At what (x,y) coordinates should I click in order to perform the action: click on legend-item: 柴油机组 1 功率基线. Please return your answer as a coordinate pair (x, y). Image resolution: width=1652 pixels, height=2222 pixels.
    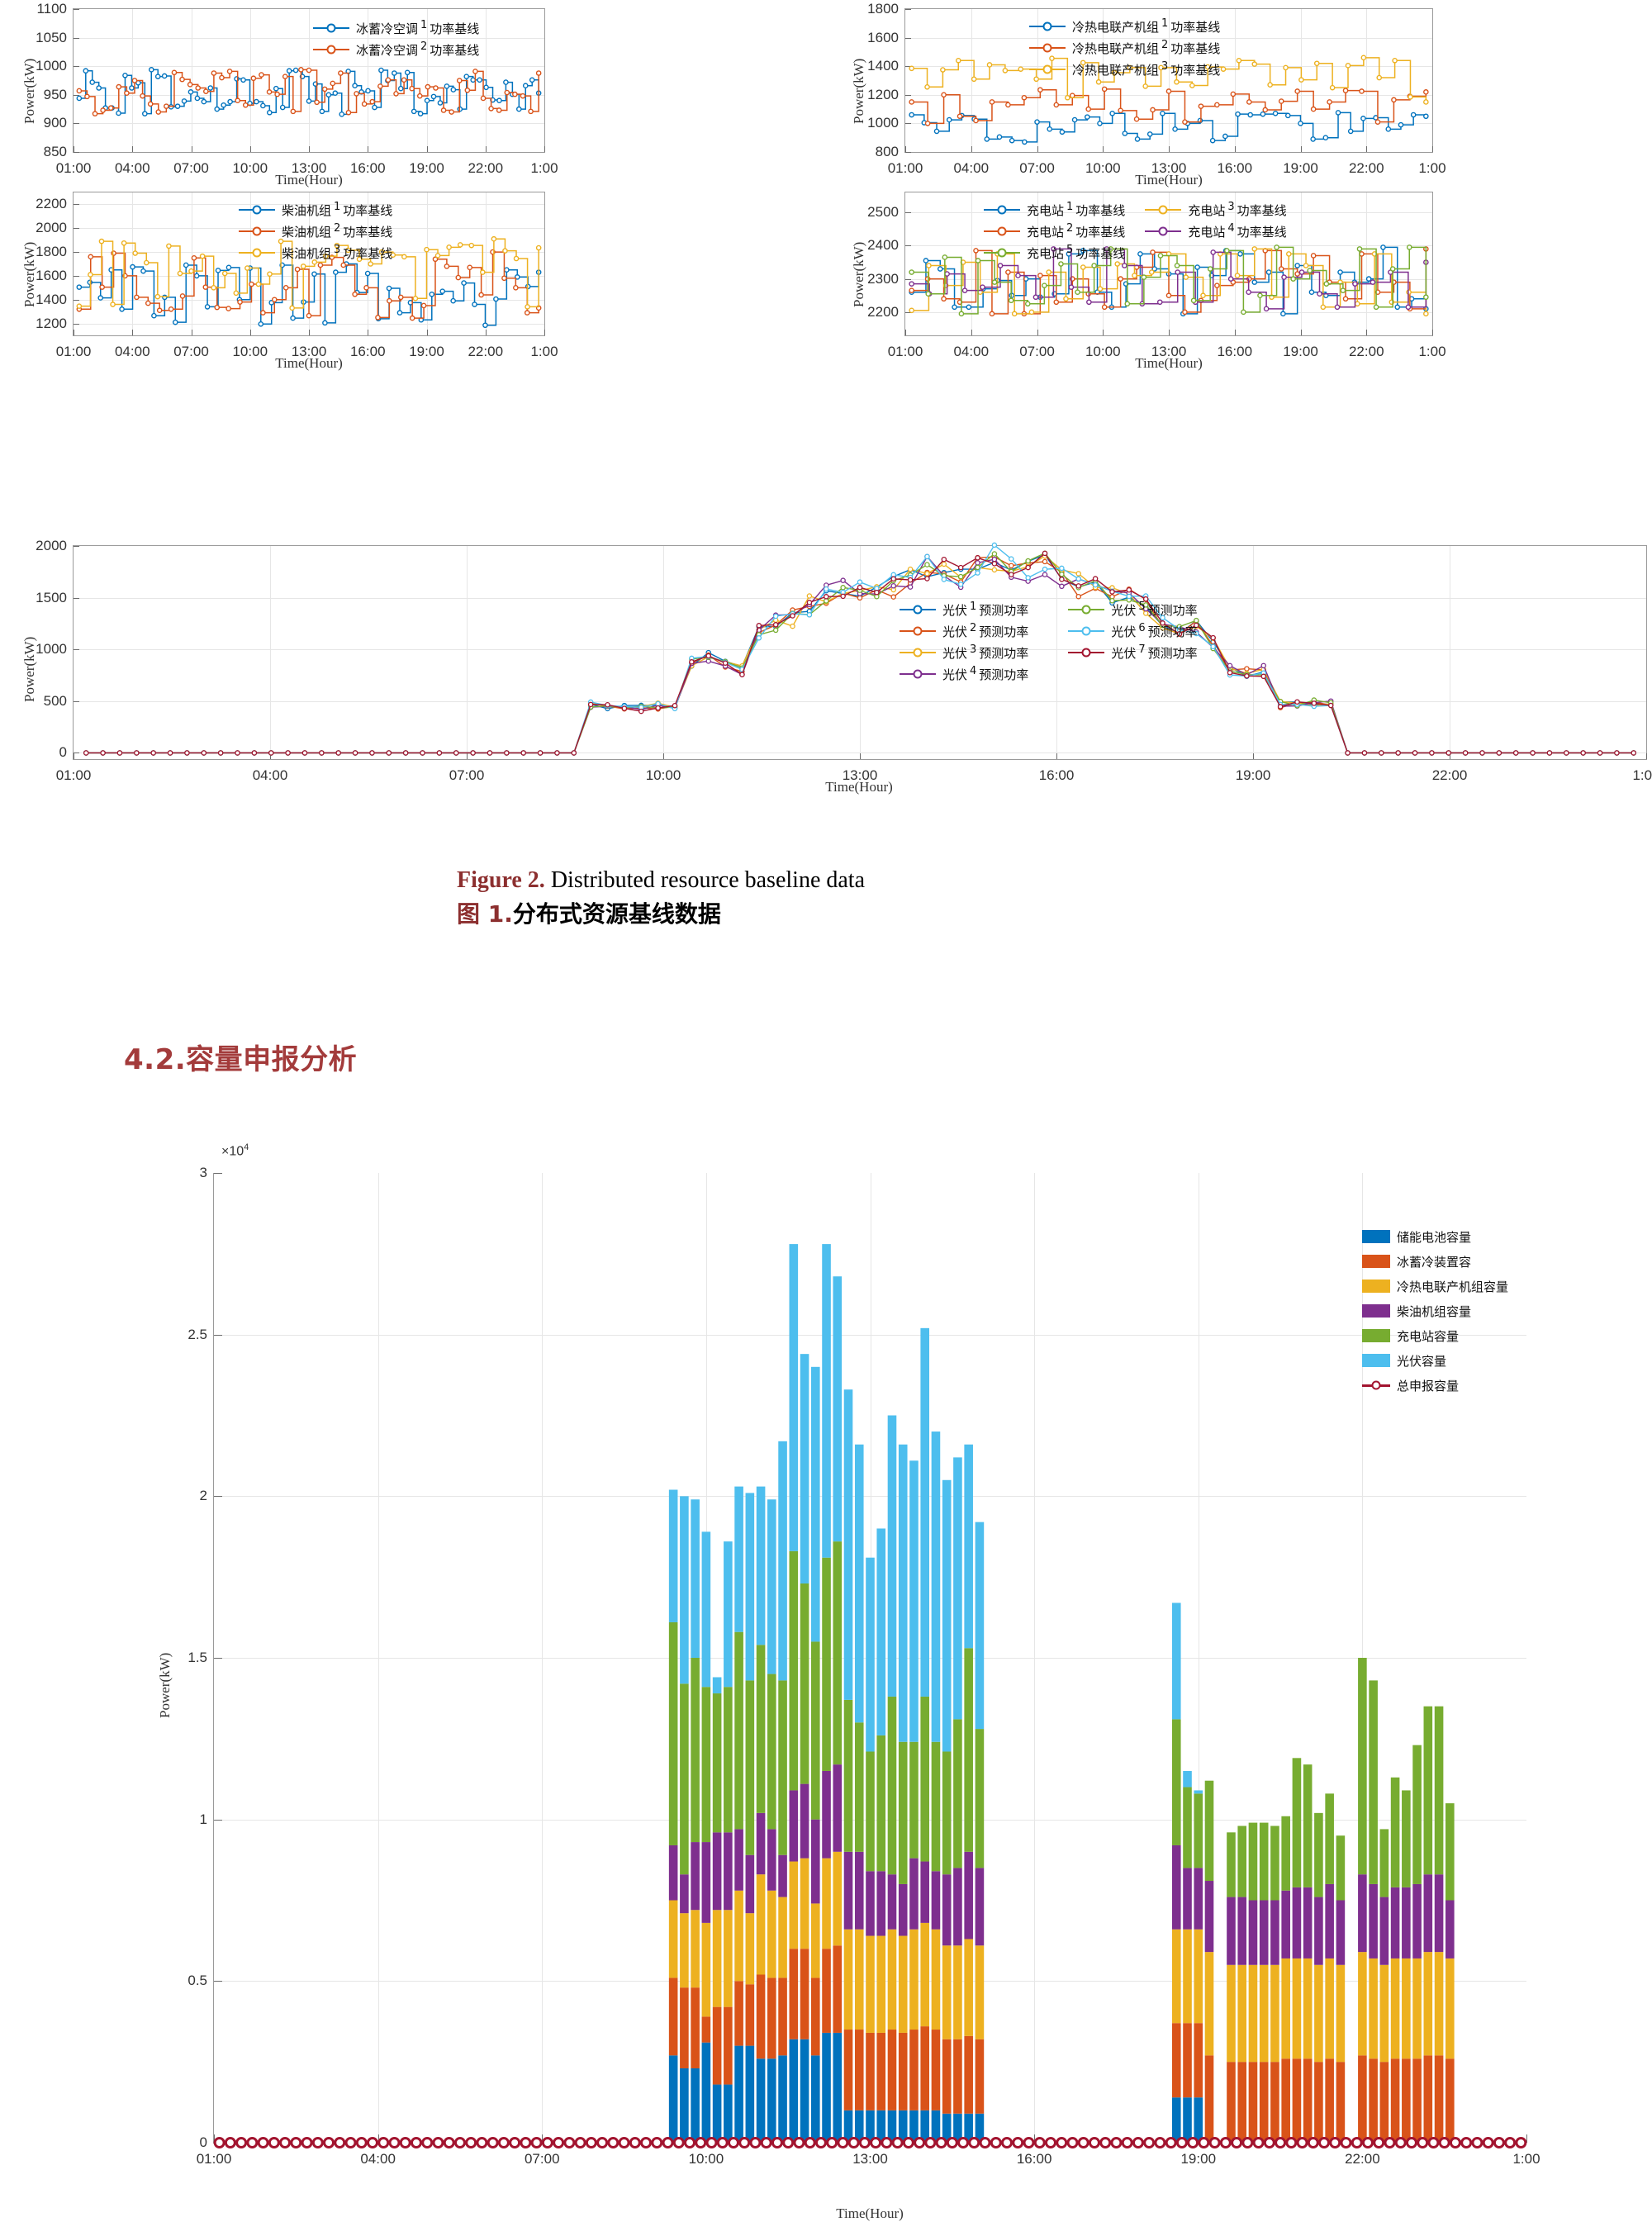
    Looking at the image, I should click on (315, 210).